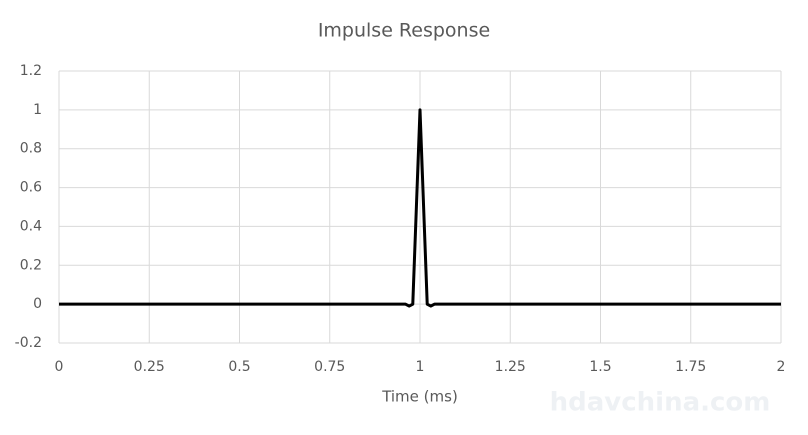  What do you see at coordinates (600, 367) in the screenshot?
I see `x-tick-label: 1.5` at bounding box center [600, 367].